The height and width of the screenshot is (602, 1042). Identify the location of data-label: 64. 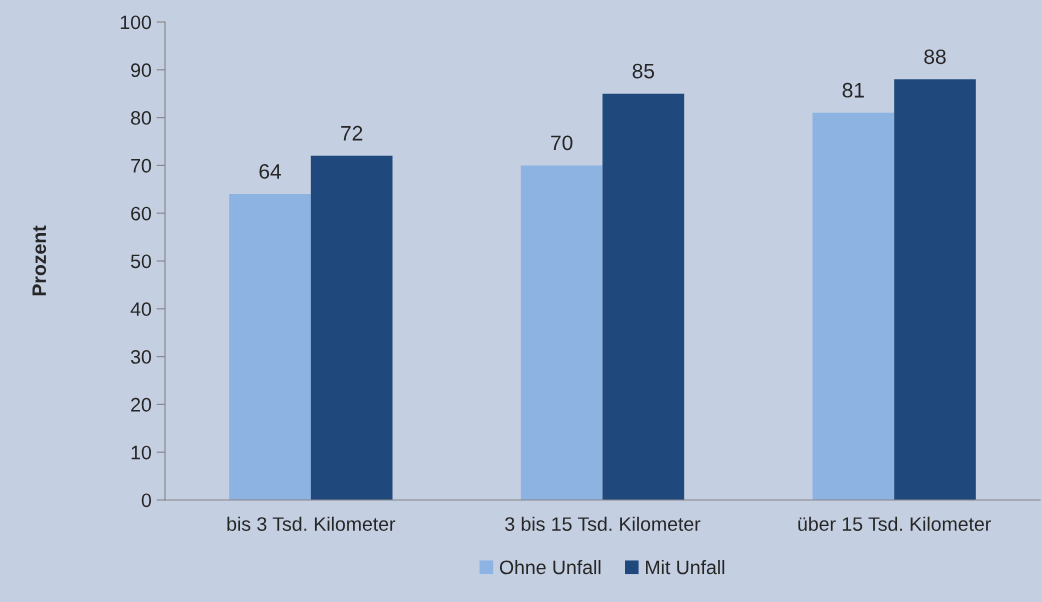
(270, 171).